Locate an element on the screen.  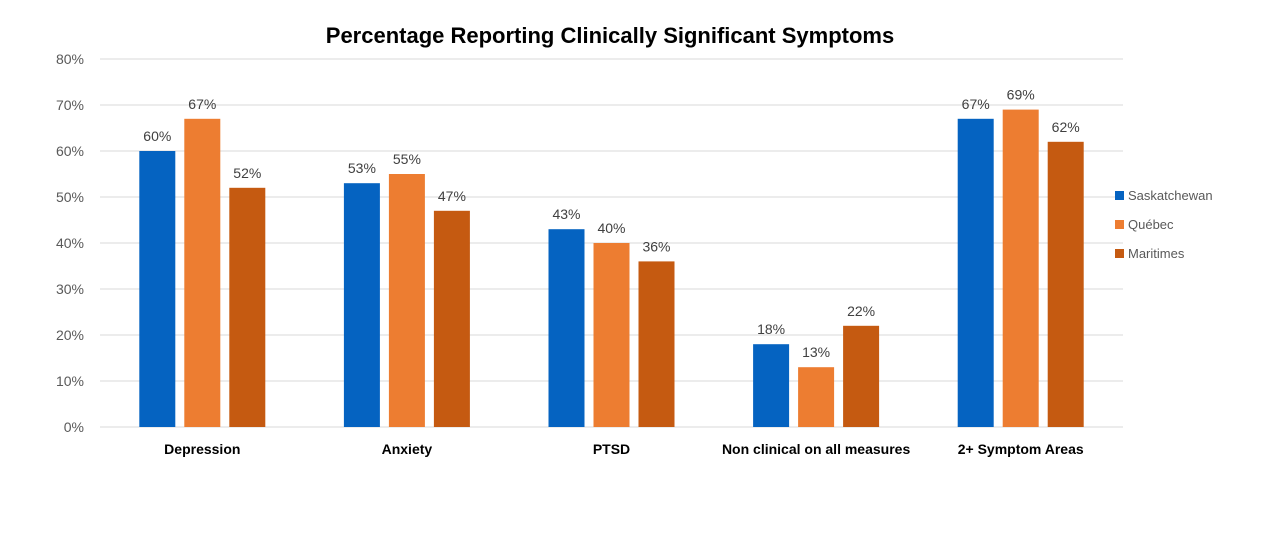
legend-label: Maritimes is located at coordinates (1156, 253).